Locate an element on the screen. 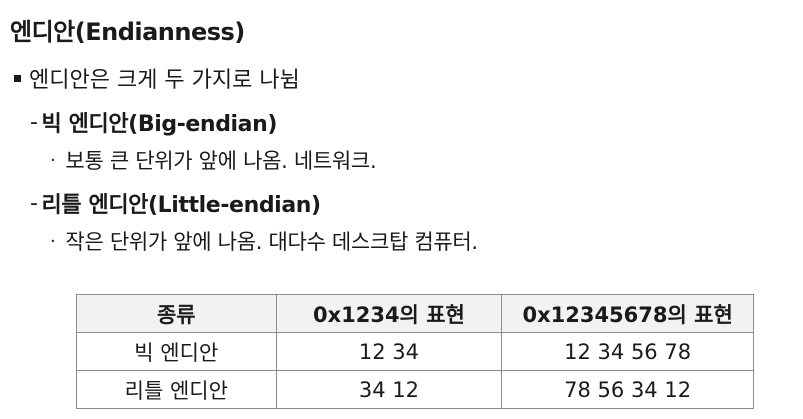 The height and width of the screenshot is (419, 803). table-row: 리틀 엔디안 34 12 78 56 34 12 is located at coordinates (415, 389).